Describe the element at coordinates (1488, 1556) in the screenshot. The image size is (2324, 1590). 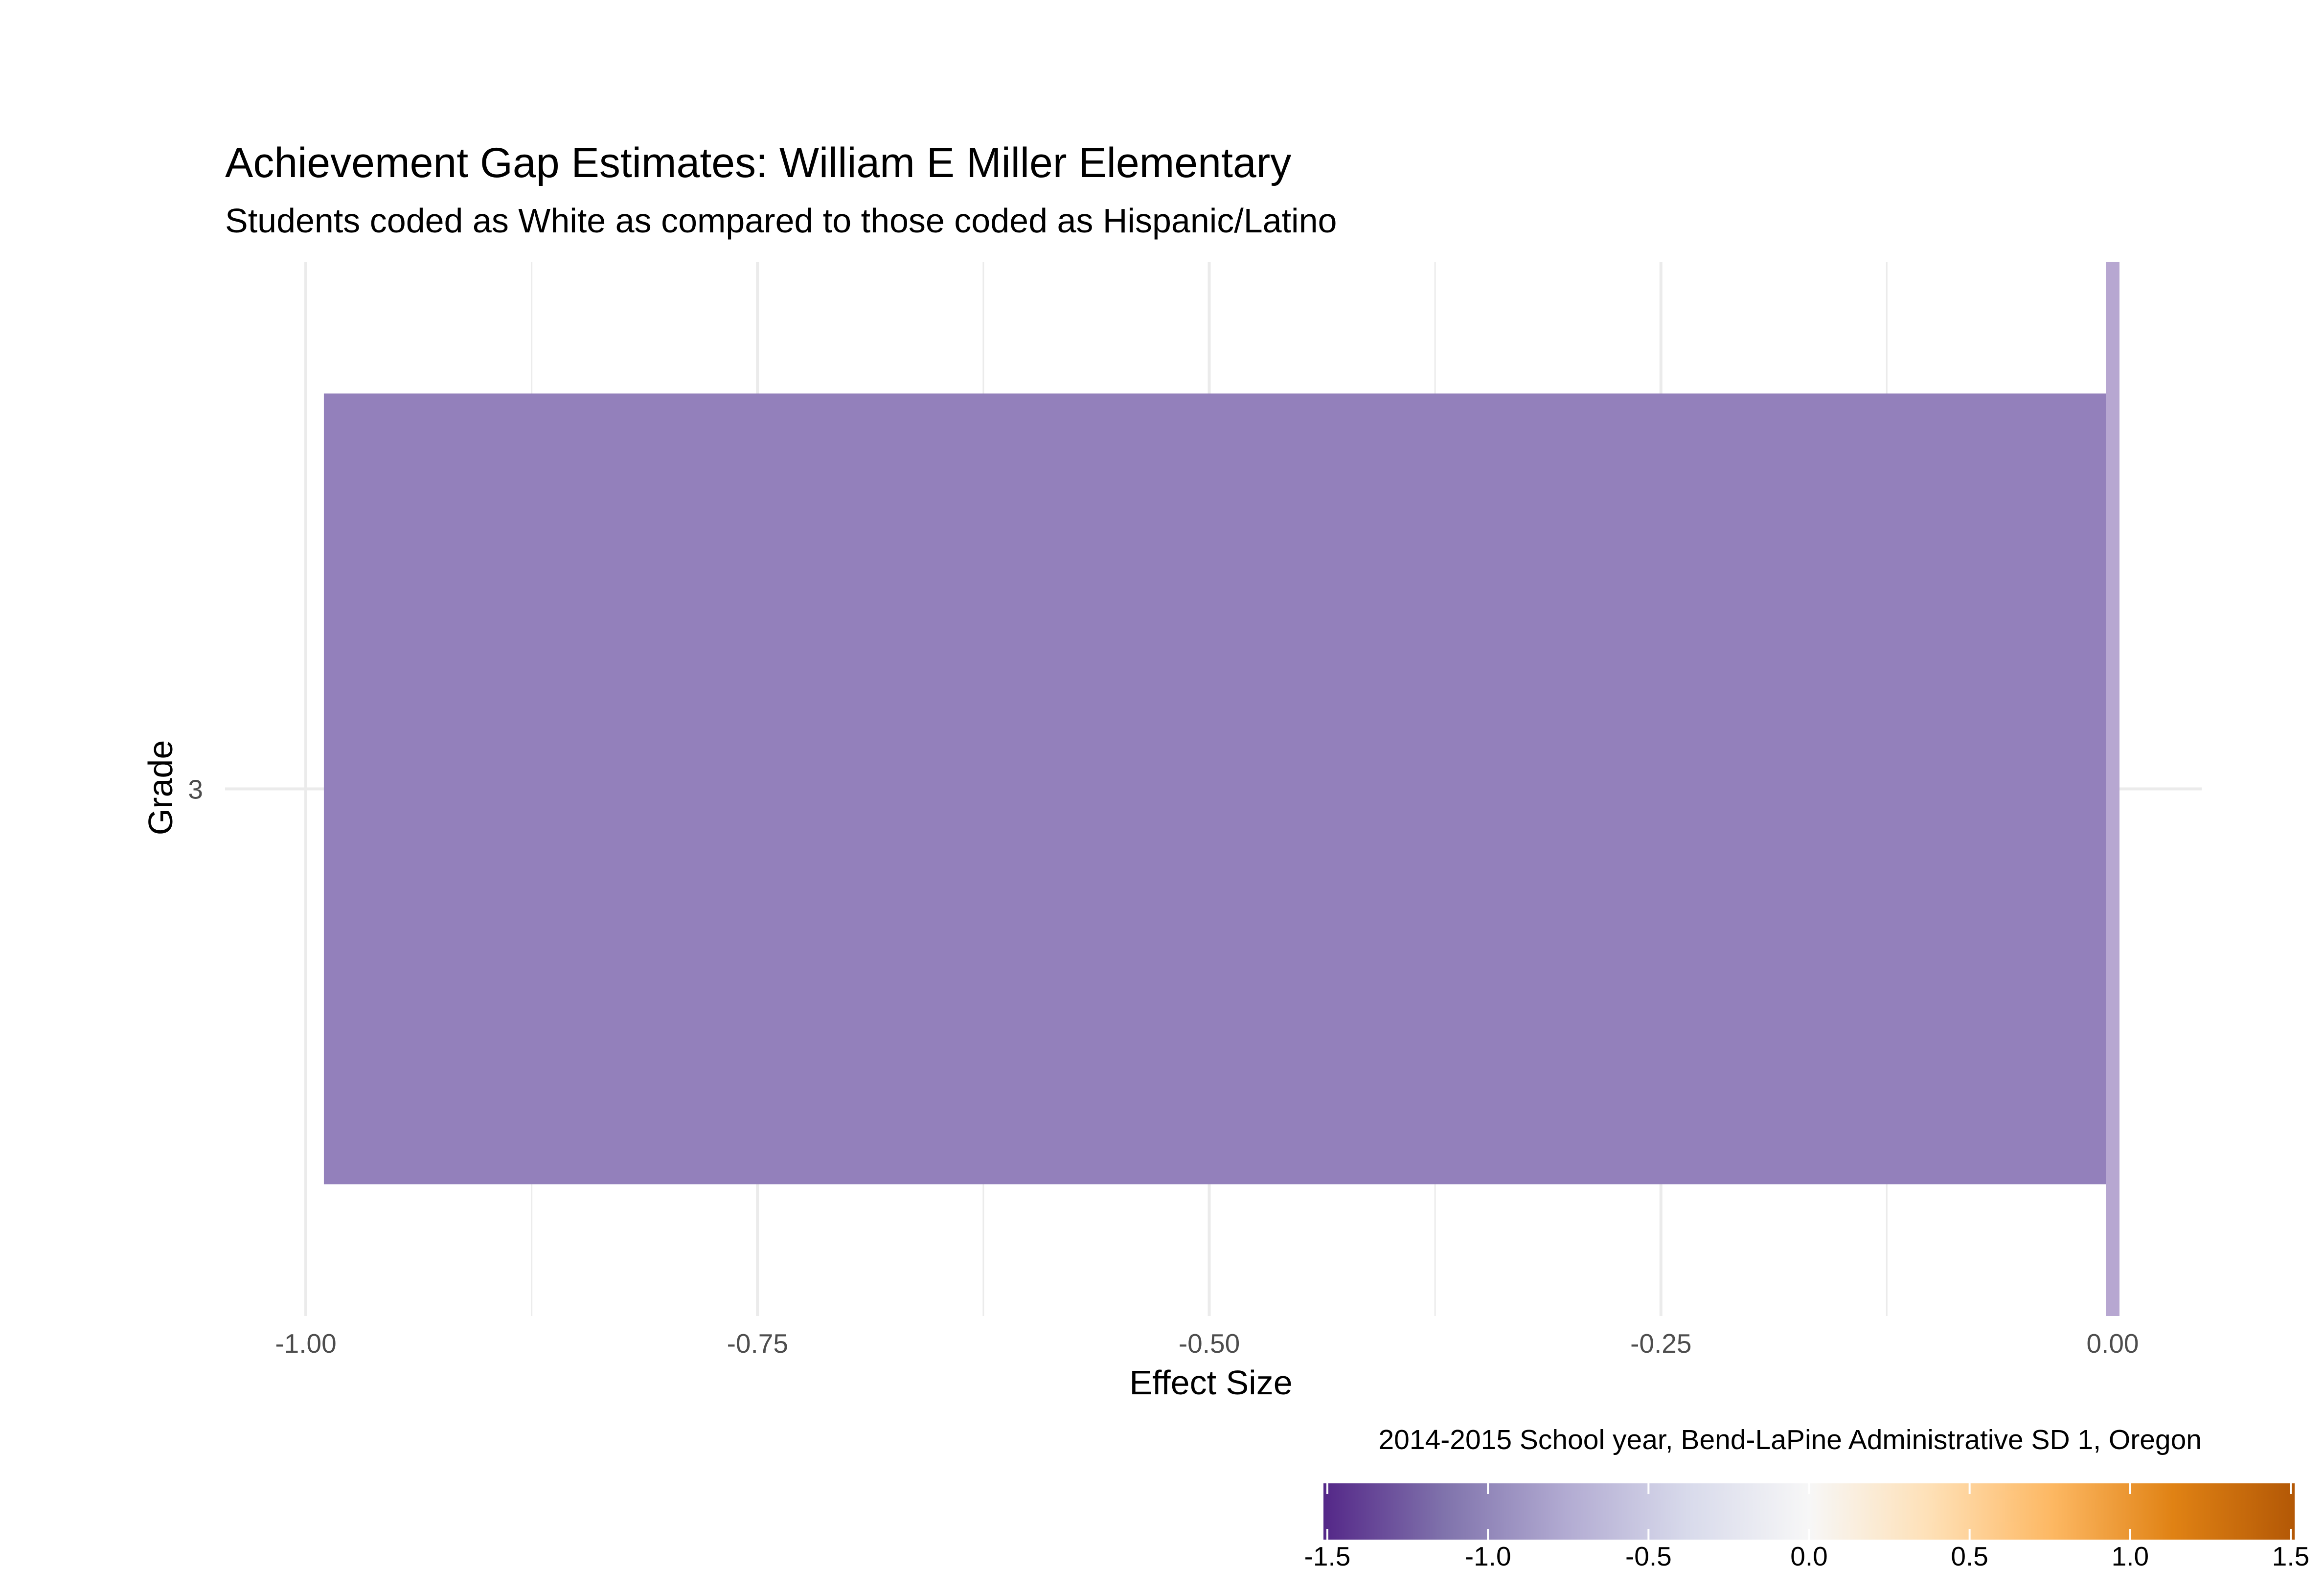
I see `colorbar-tick-label: -1.0` at that location.